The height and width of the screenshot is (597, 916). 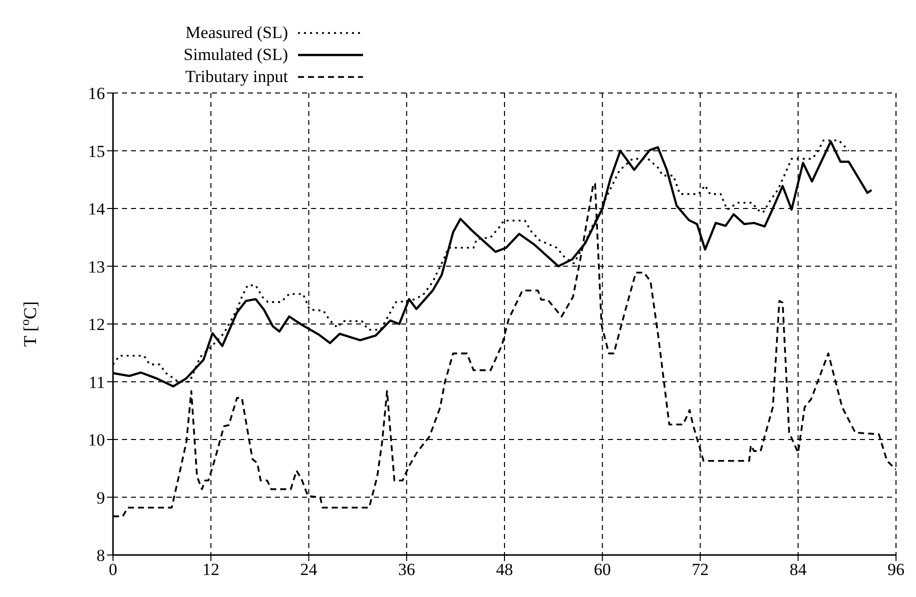 I want to click on y-tick-label: 9, so click(x=100, y=498).